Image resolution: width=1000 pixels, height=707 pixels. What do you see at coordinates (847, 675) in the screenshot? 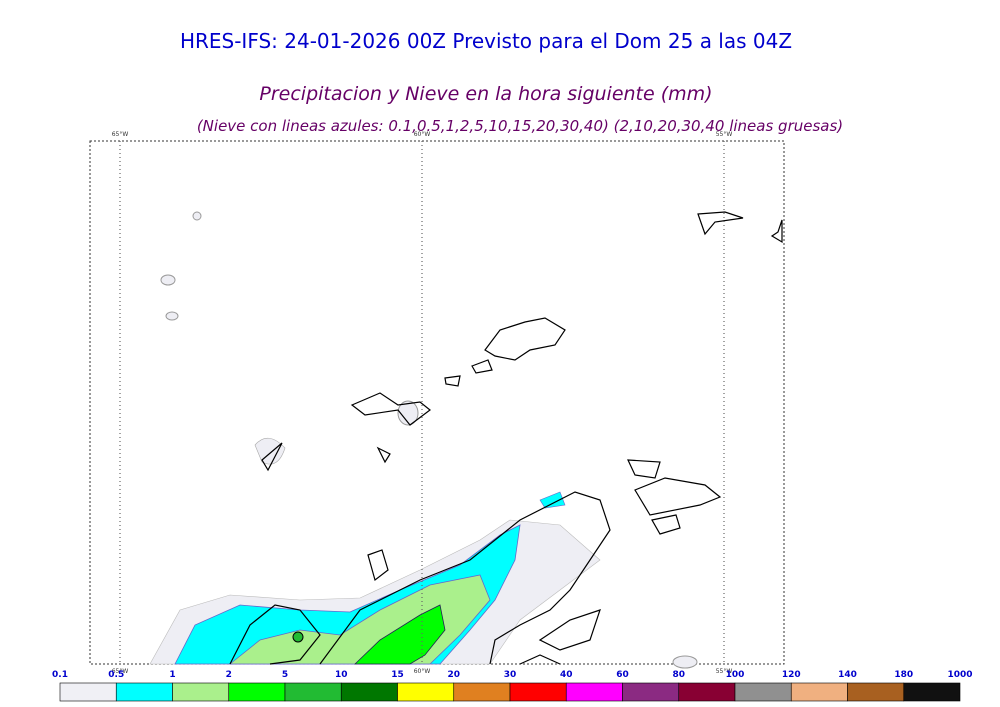
I see `colorbar-label: 140` at bounding box center [847, 675].